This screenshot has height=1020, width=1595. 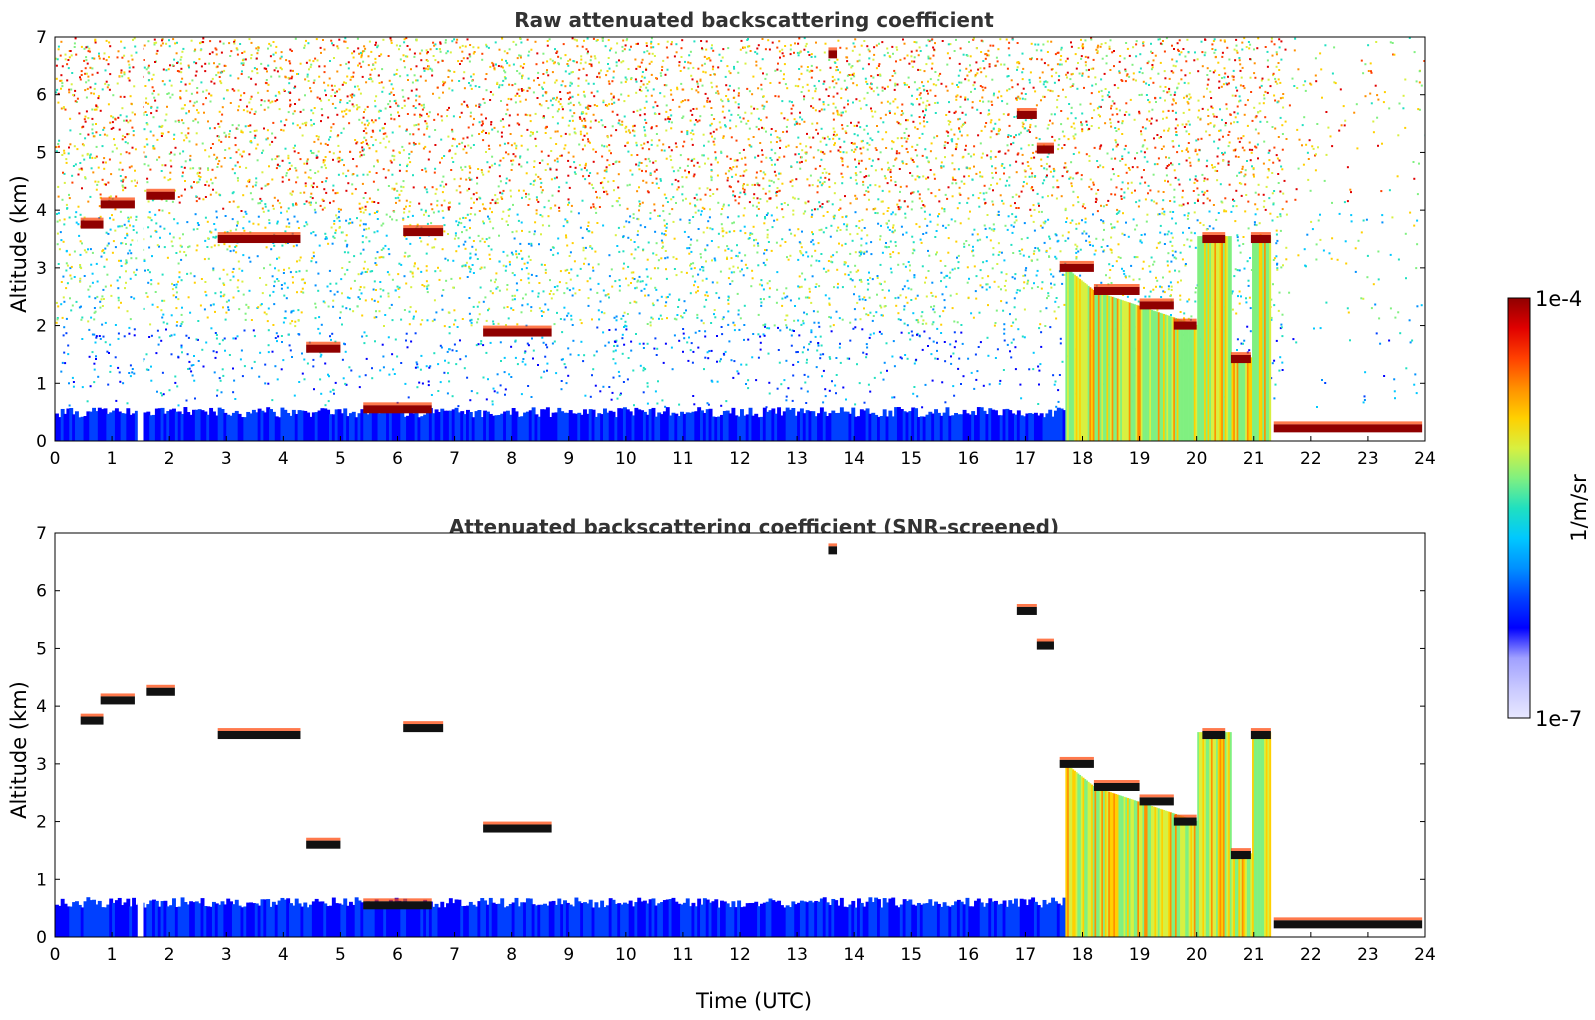 I want to click on x-tick-label: 0, so click(x=55, y=459).